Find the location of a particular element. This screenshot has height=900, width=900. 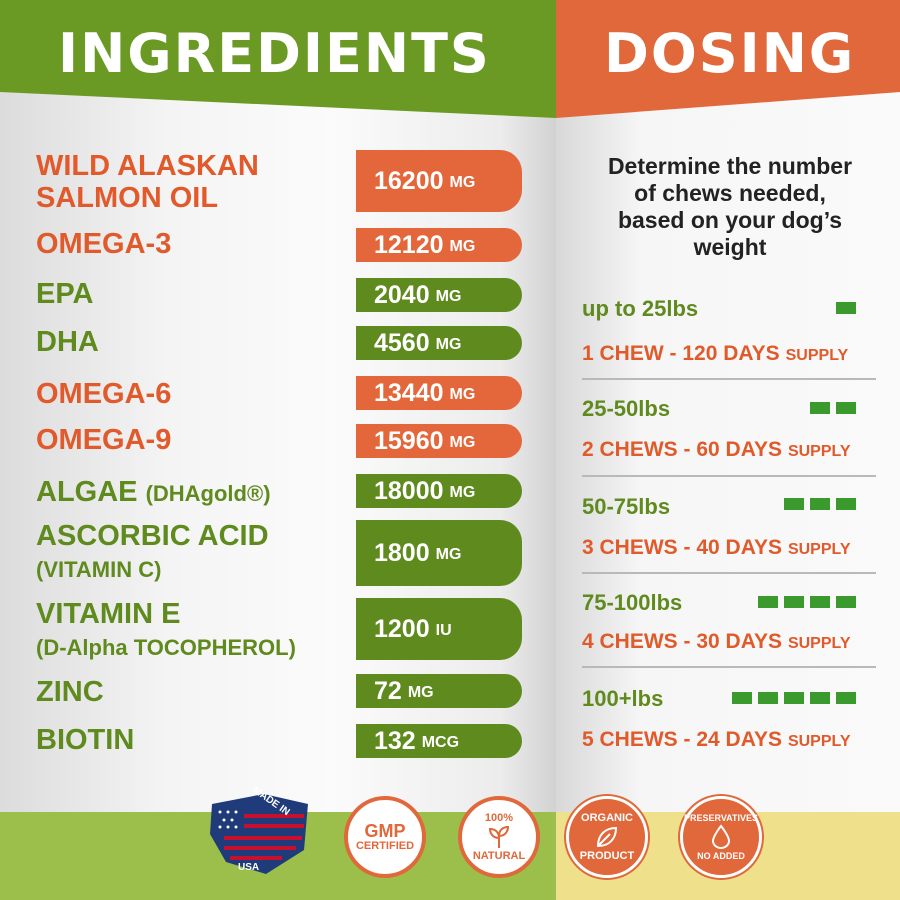

natural-badge-bottom: NATURAL is located at coordinates (499, 856).